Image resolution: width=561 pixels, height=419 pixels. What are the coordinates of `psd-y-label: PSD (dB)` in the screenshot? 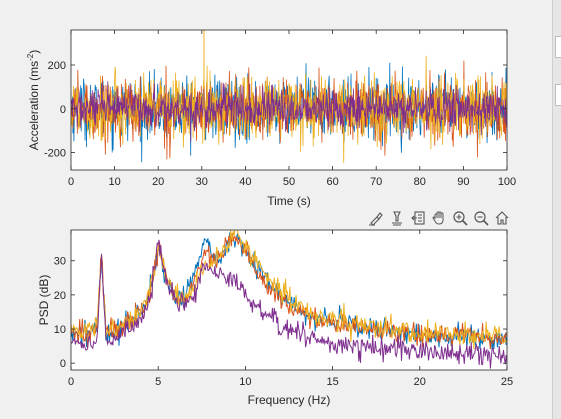 It's located at (44, 300).